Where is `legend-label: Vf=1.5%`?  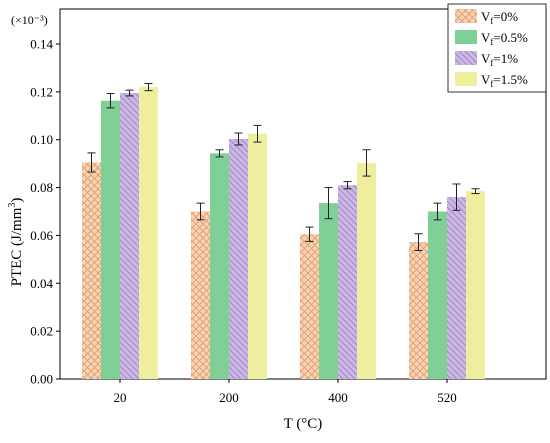
legend-label: Vf=1.5% is located at coordinates (504, 80).